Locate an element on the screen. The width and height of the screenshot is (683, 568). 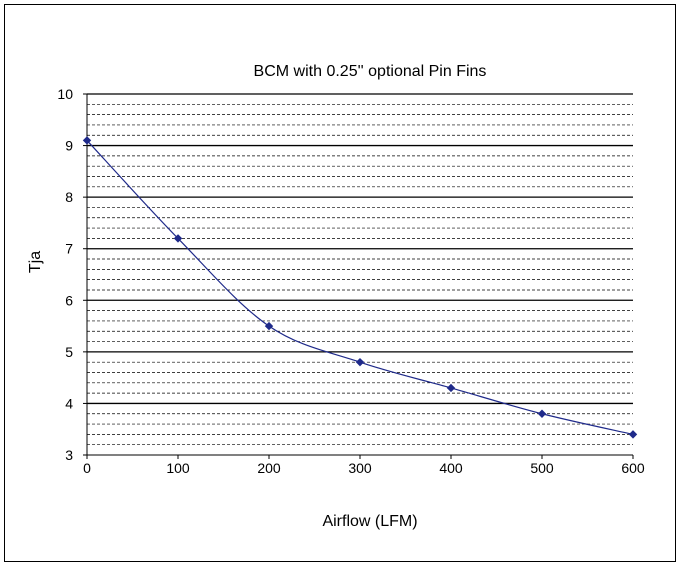
x-tick-label: 400 is located at coordinates (451, 468).